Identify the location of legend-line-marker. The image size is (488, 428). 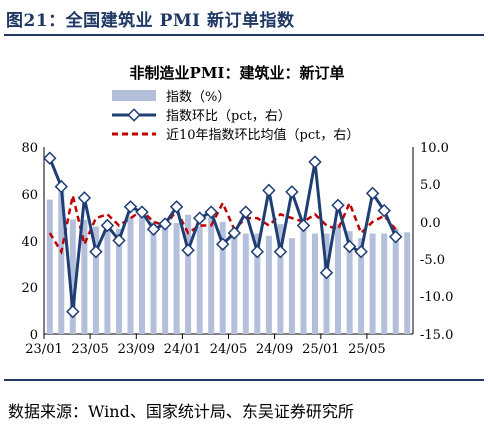
(134, 115).